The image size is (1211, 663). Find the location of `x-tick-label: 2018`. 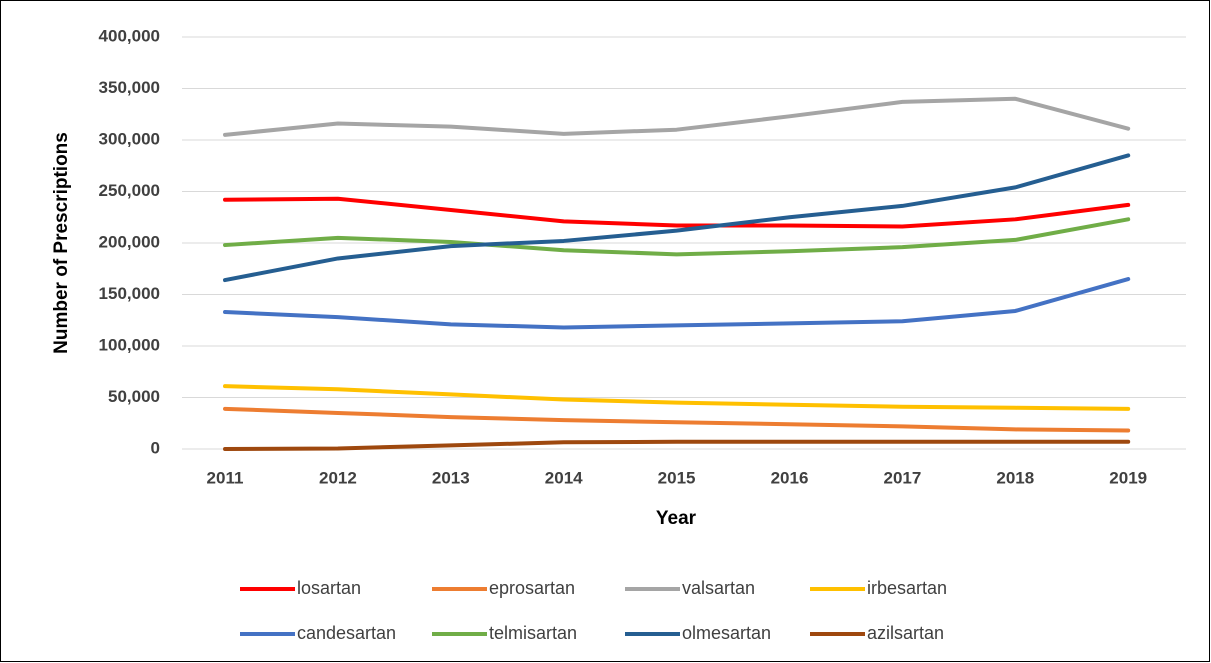

x-tick-label: 2018 is located at coordinates (1015, 477).